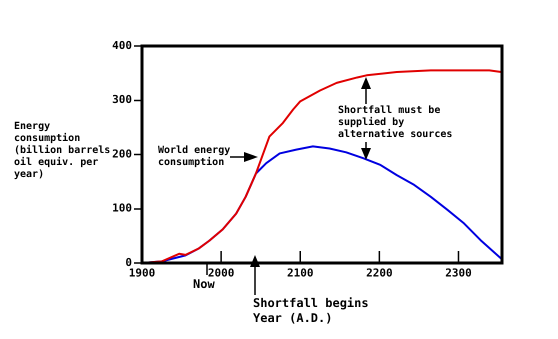 The height and width of the screenshot is (339, 558). What do you see at coordinates (300, 273) in the screenshot?
I see `x-tick-label: 2100` at bounding box center [300, 273].